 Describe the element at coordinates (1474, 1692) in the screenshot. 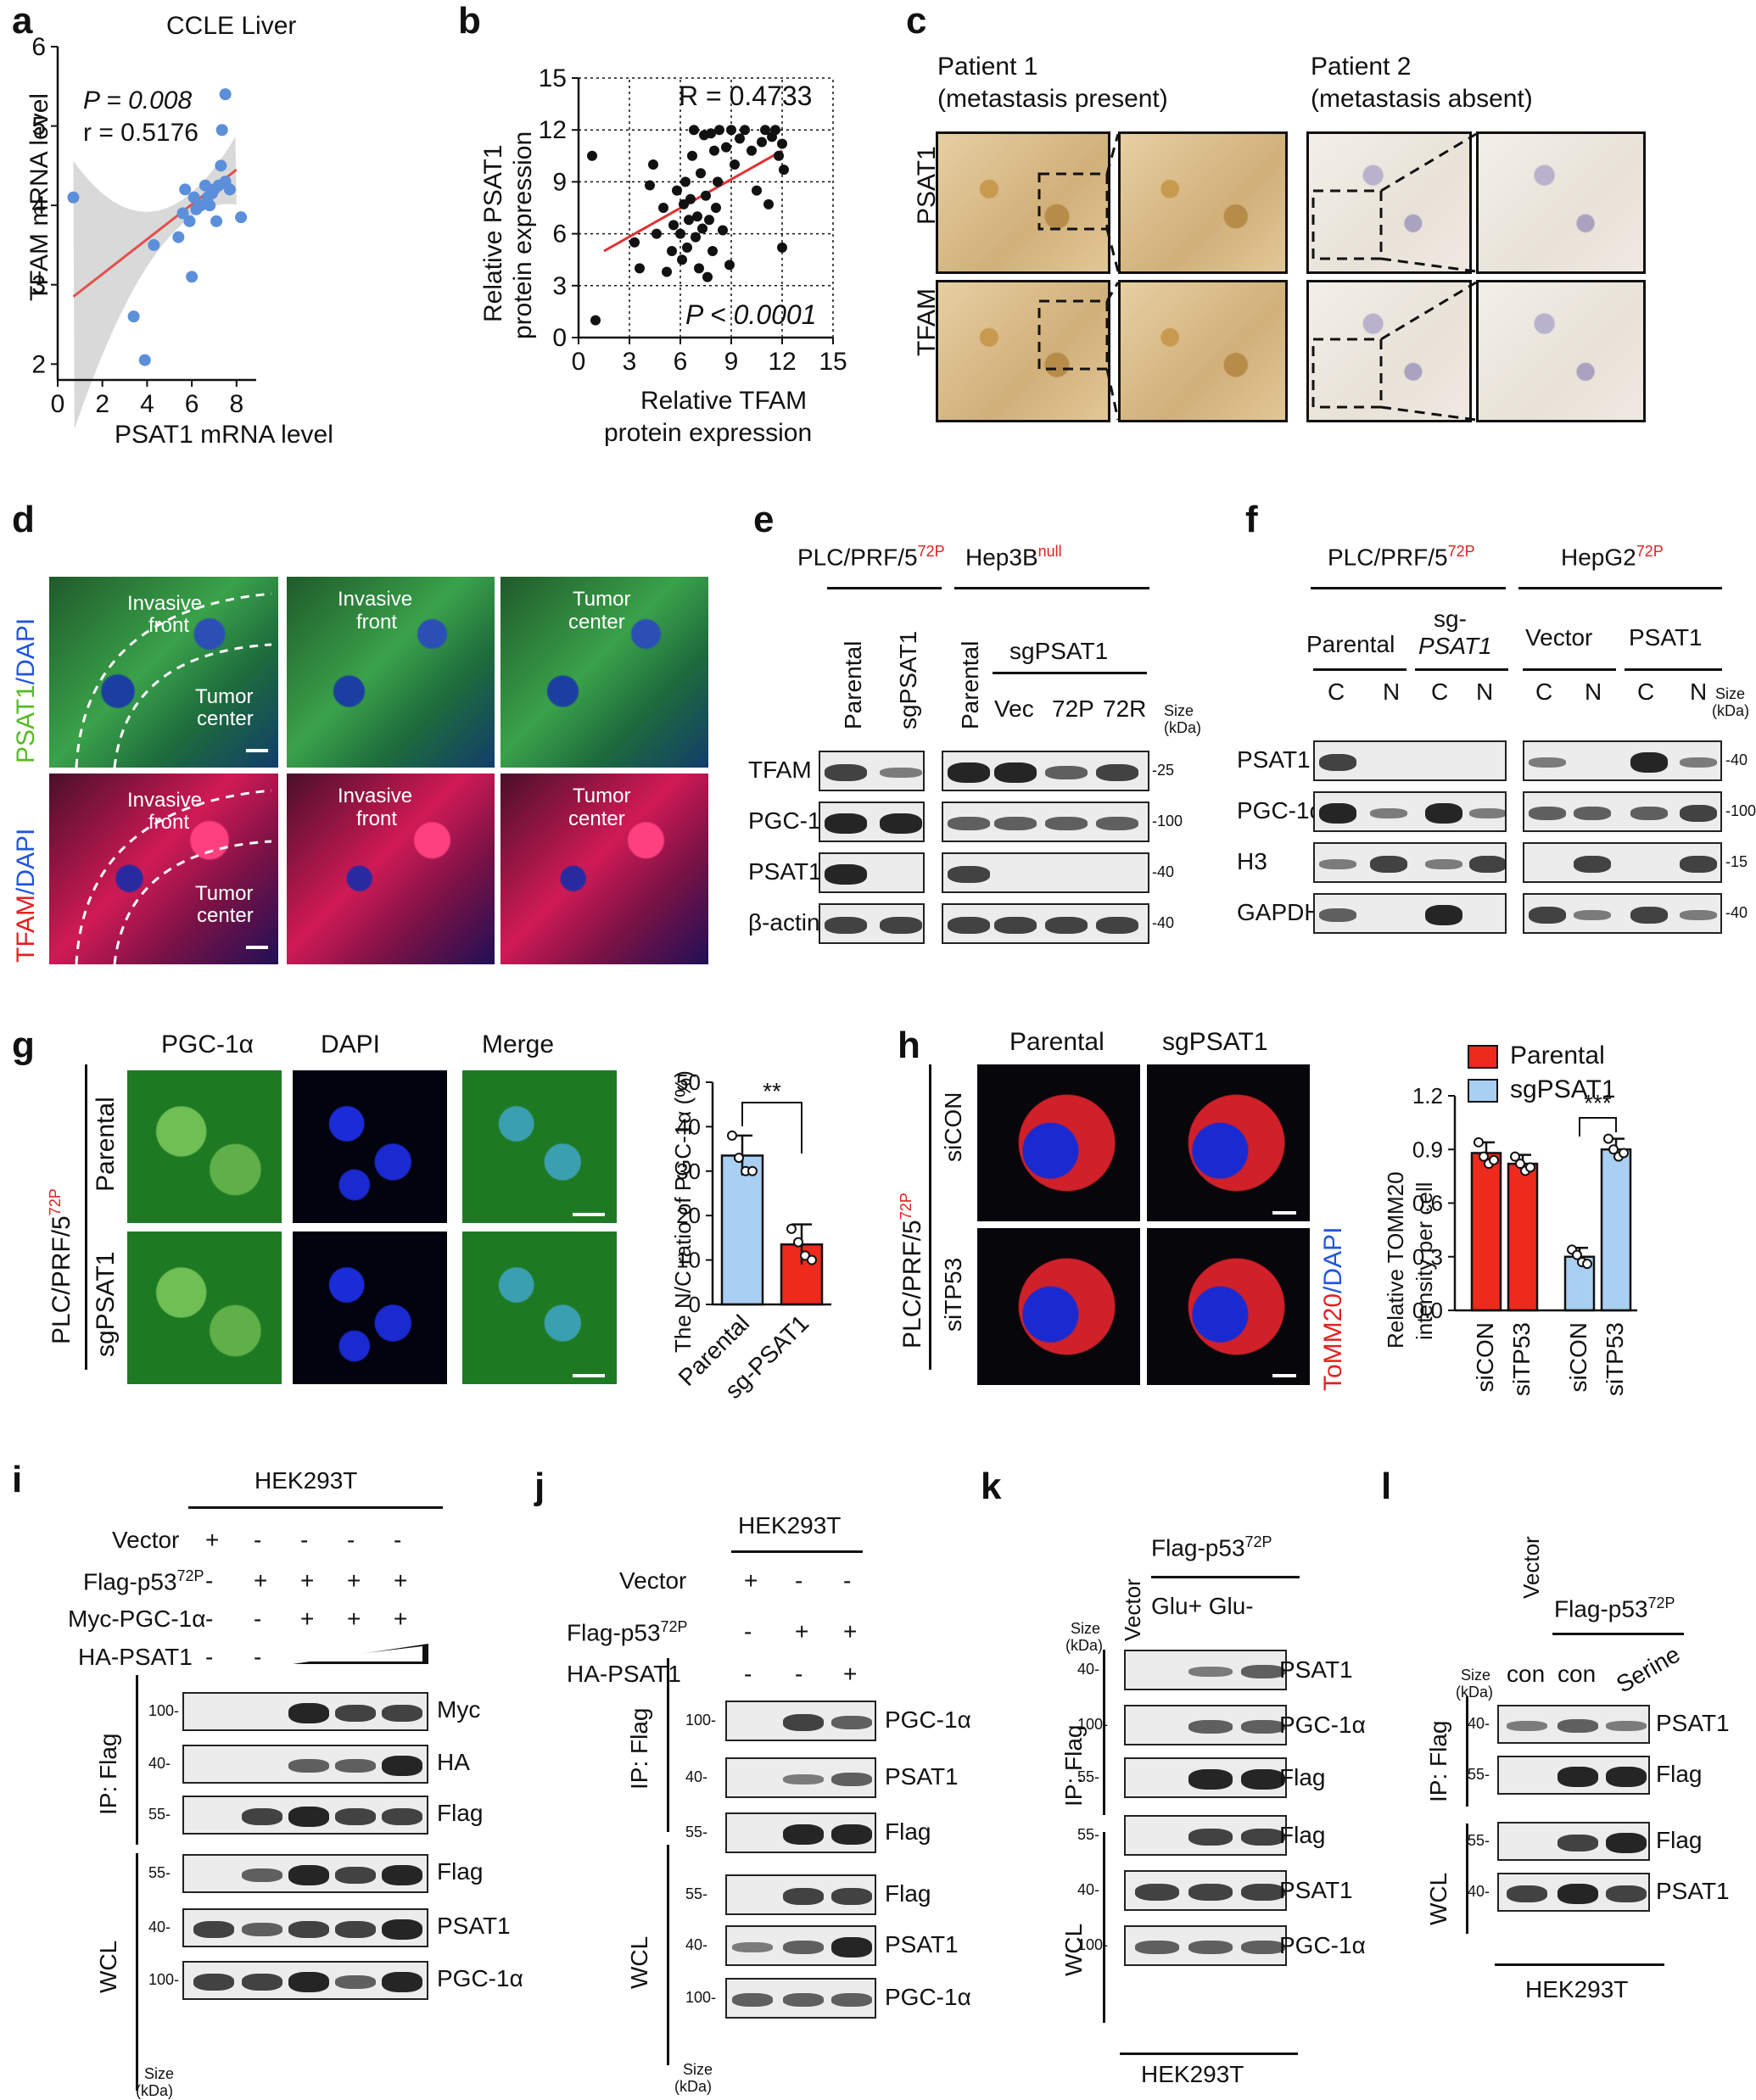

I see `l-kda: (kDa)` at that location.